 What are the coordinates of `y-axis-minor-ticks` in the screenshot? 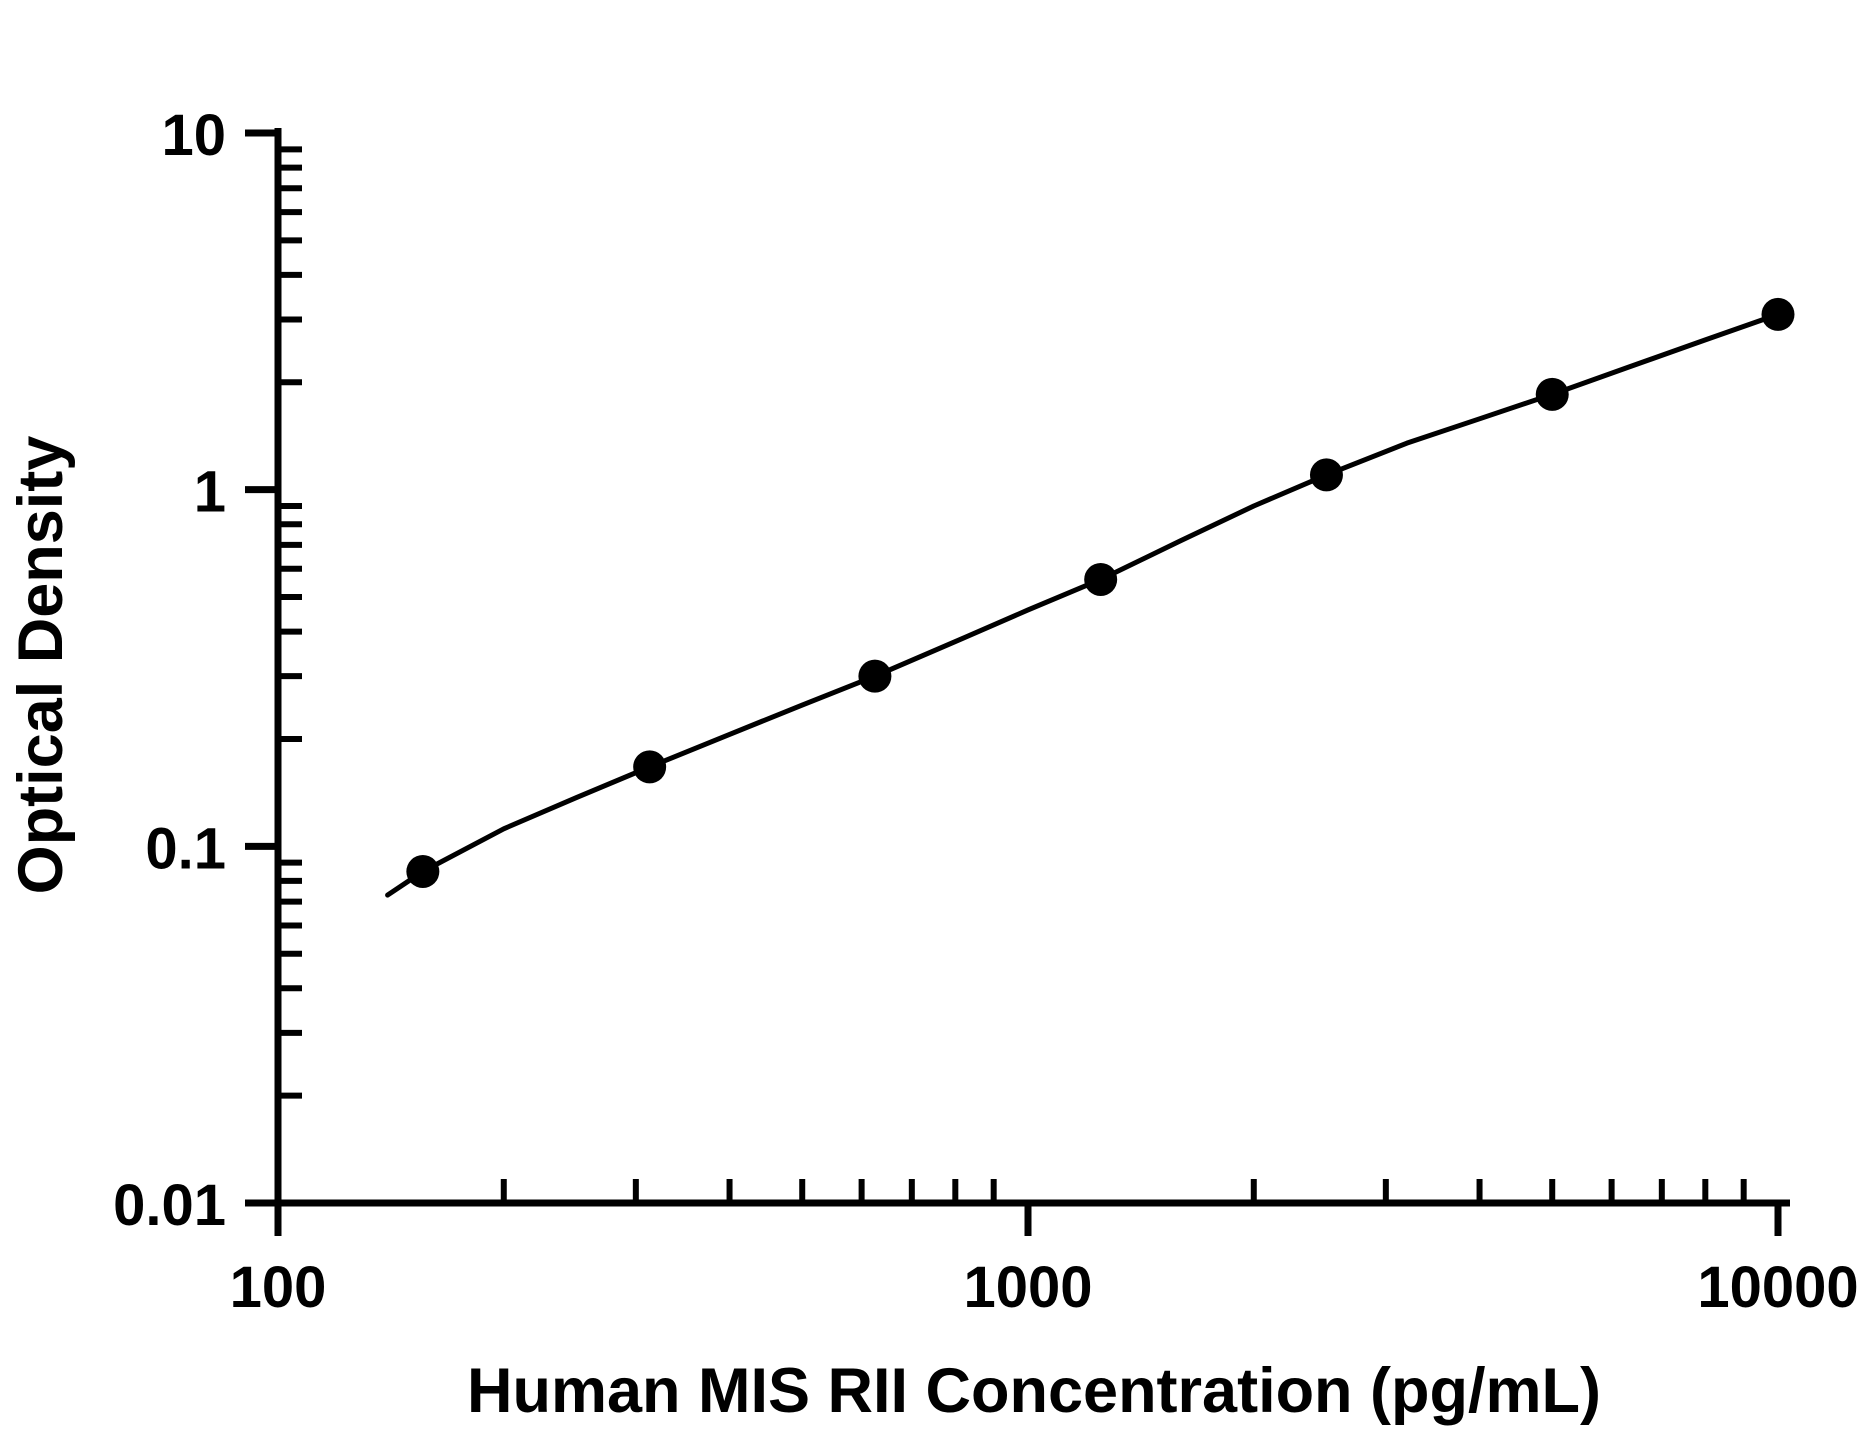 It's located at (290, 622).